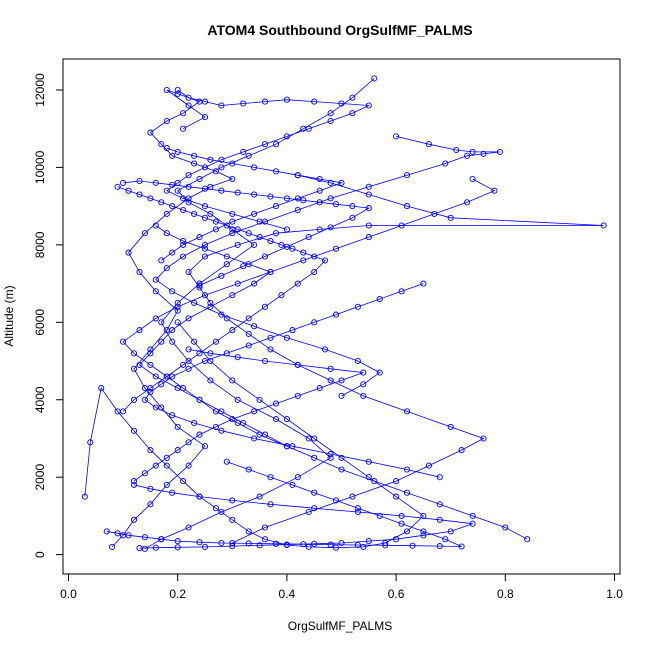  I want to click on x-tick-label: 0.6, so click(396, 594).